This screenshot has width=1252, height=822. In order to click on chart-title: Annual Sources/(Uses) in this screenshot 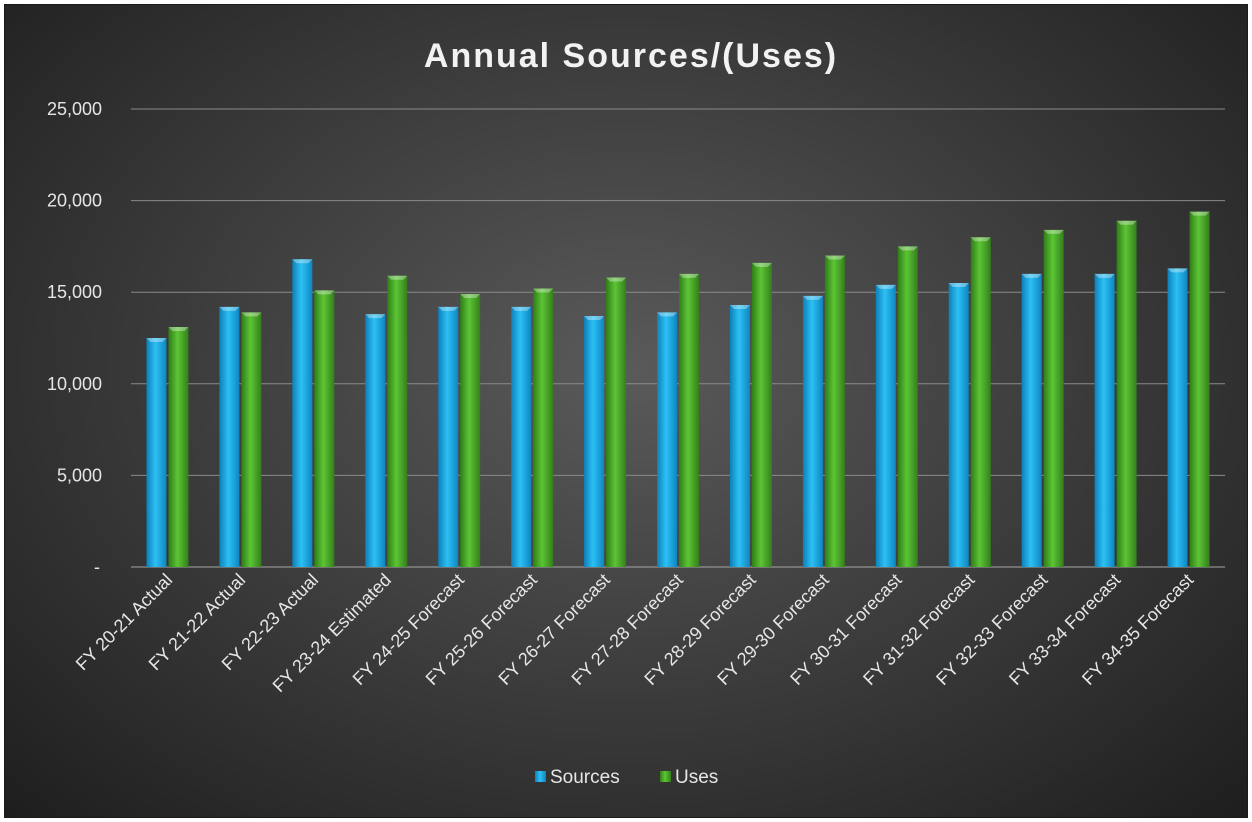, I will do `click(631, 56)`.